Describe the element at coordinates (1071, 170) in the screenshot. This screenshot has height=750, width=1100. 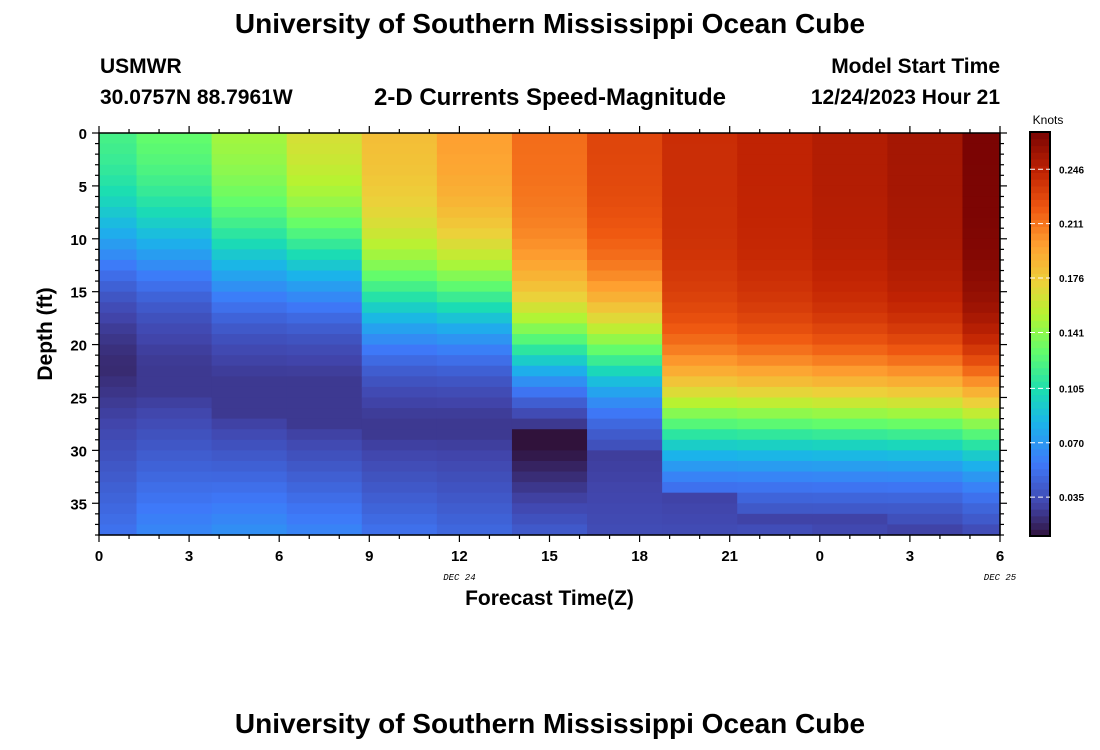
I see `colorbar-tick-label: 0.246` at that location.